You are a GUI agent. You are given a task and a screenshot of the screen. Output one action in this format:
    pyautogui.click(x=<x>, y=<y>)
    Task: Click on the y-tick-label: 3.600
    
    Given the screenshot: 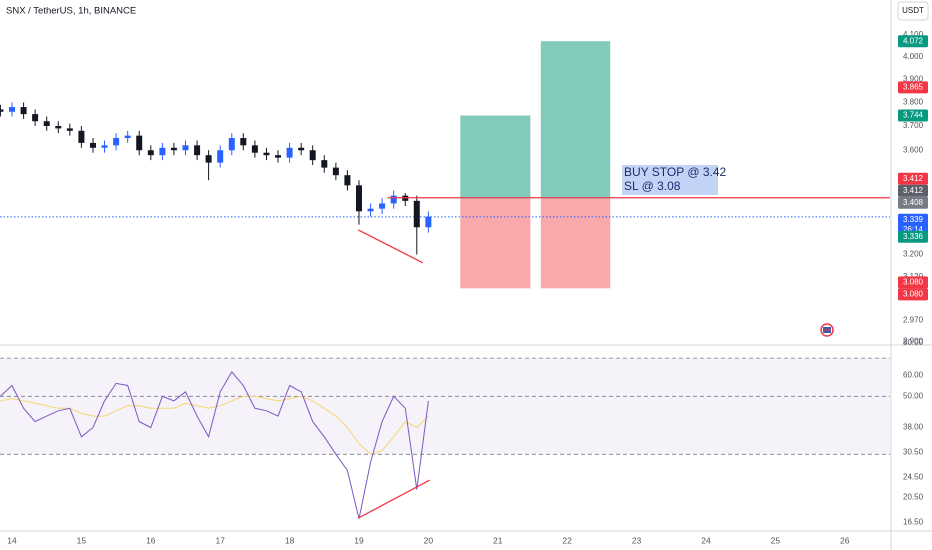 What is the action you would take?
    pyautogui.click(x=913, y=149)
    